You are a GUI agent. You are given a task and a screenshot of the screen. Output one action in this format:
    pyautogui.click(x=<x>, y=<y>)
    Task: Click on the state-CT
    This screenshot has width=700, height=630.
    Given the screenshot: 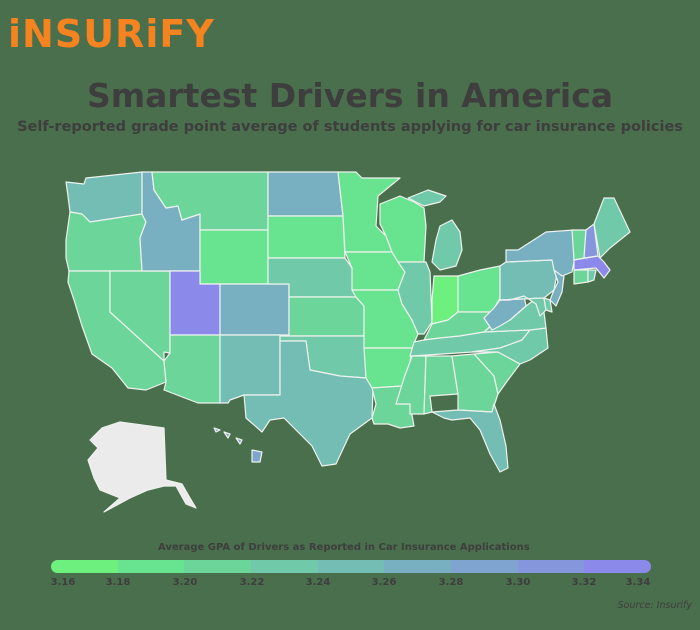 What is the action you would take?
    pyautogui.click(x=581, y=277)
    